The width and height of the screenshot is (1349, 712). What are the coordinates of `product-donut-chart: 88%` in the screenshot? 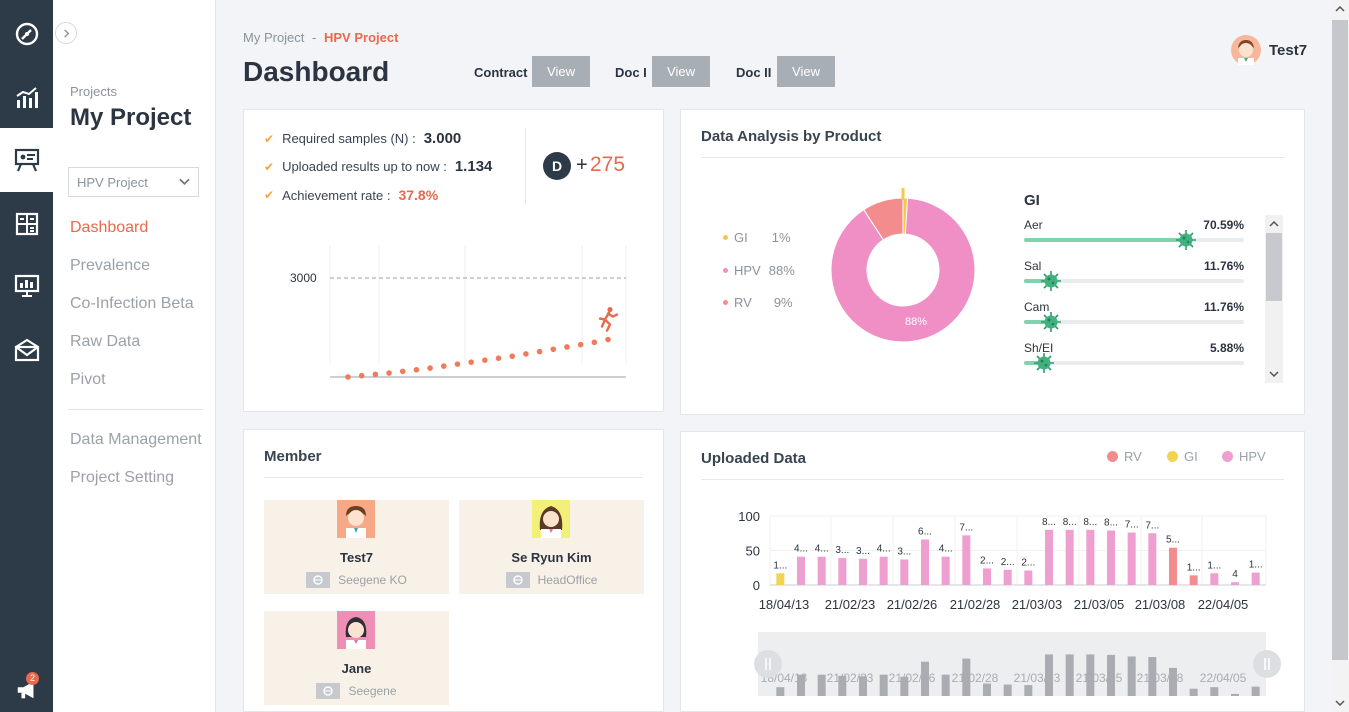 It's located at (903, 265).